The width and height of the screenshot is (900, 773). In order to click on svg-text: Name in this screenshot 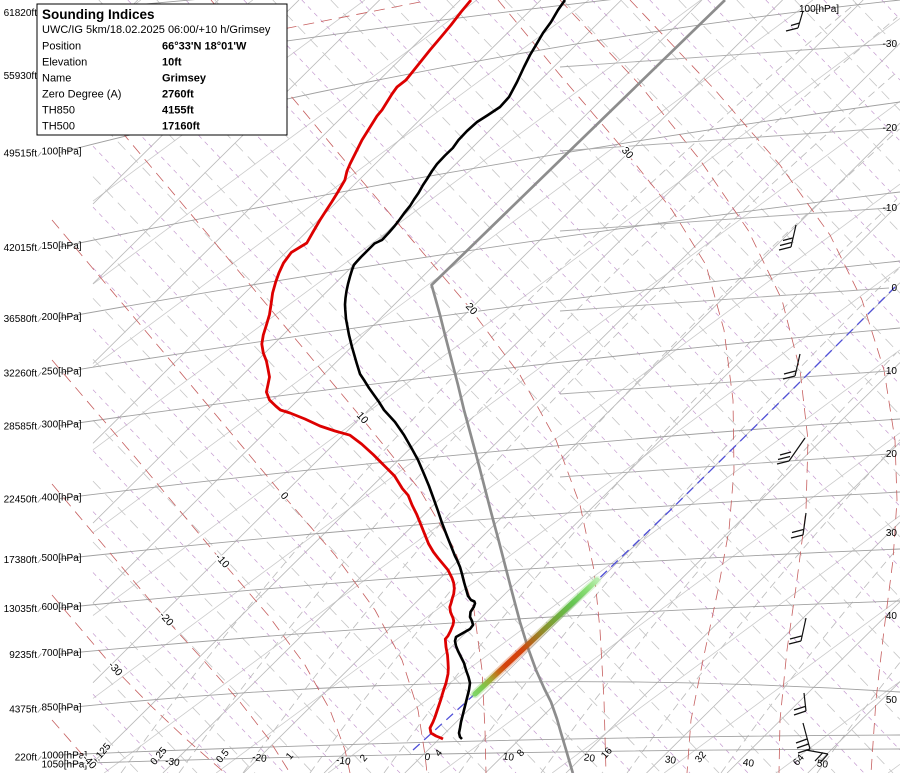, I will do `click(56, 79)`.